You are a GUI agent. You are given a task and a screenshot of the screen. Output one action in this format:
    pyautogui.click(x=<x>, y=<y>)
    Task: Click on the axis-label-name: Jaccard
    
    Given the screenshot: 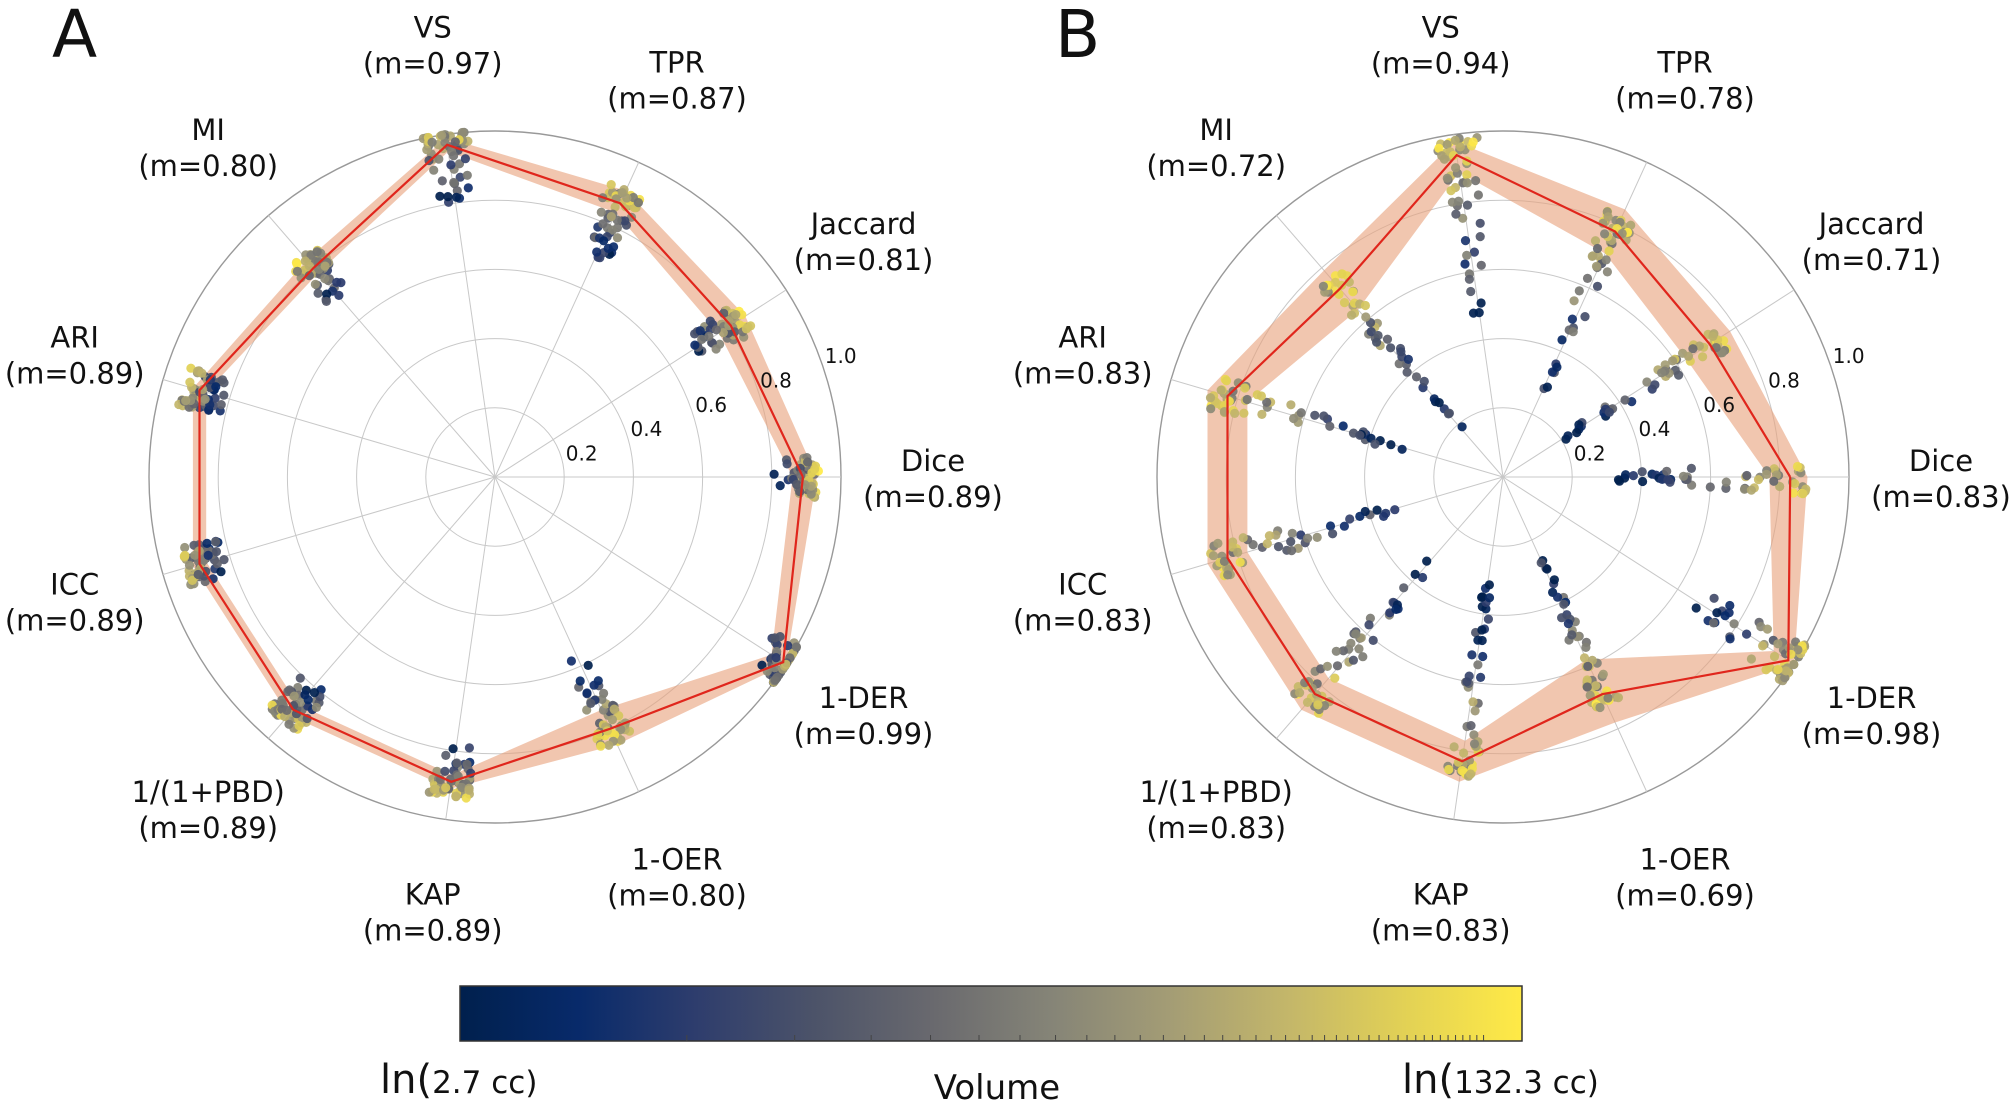 What is the action you would take?
    pyautogui.click(x=1871, y=224)
    